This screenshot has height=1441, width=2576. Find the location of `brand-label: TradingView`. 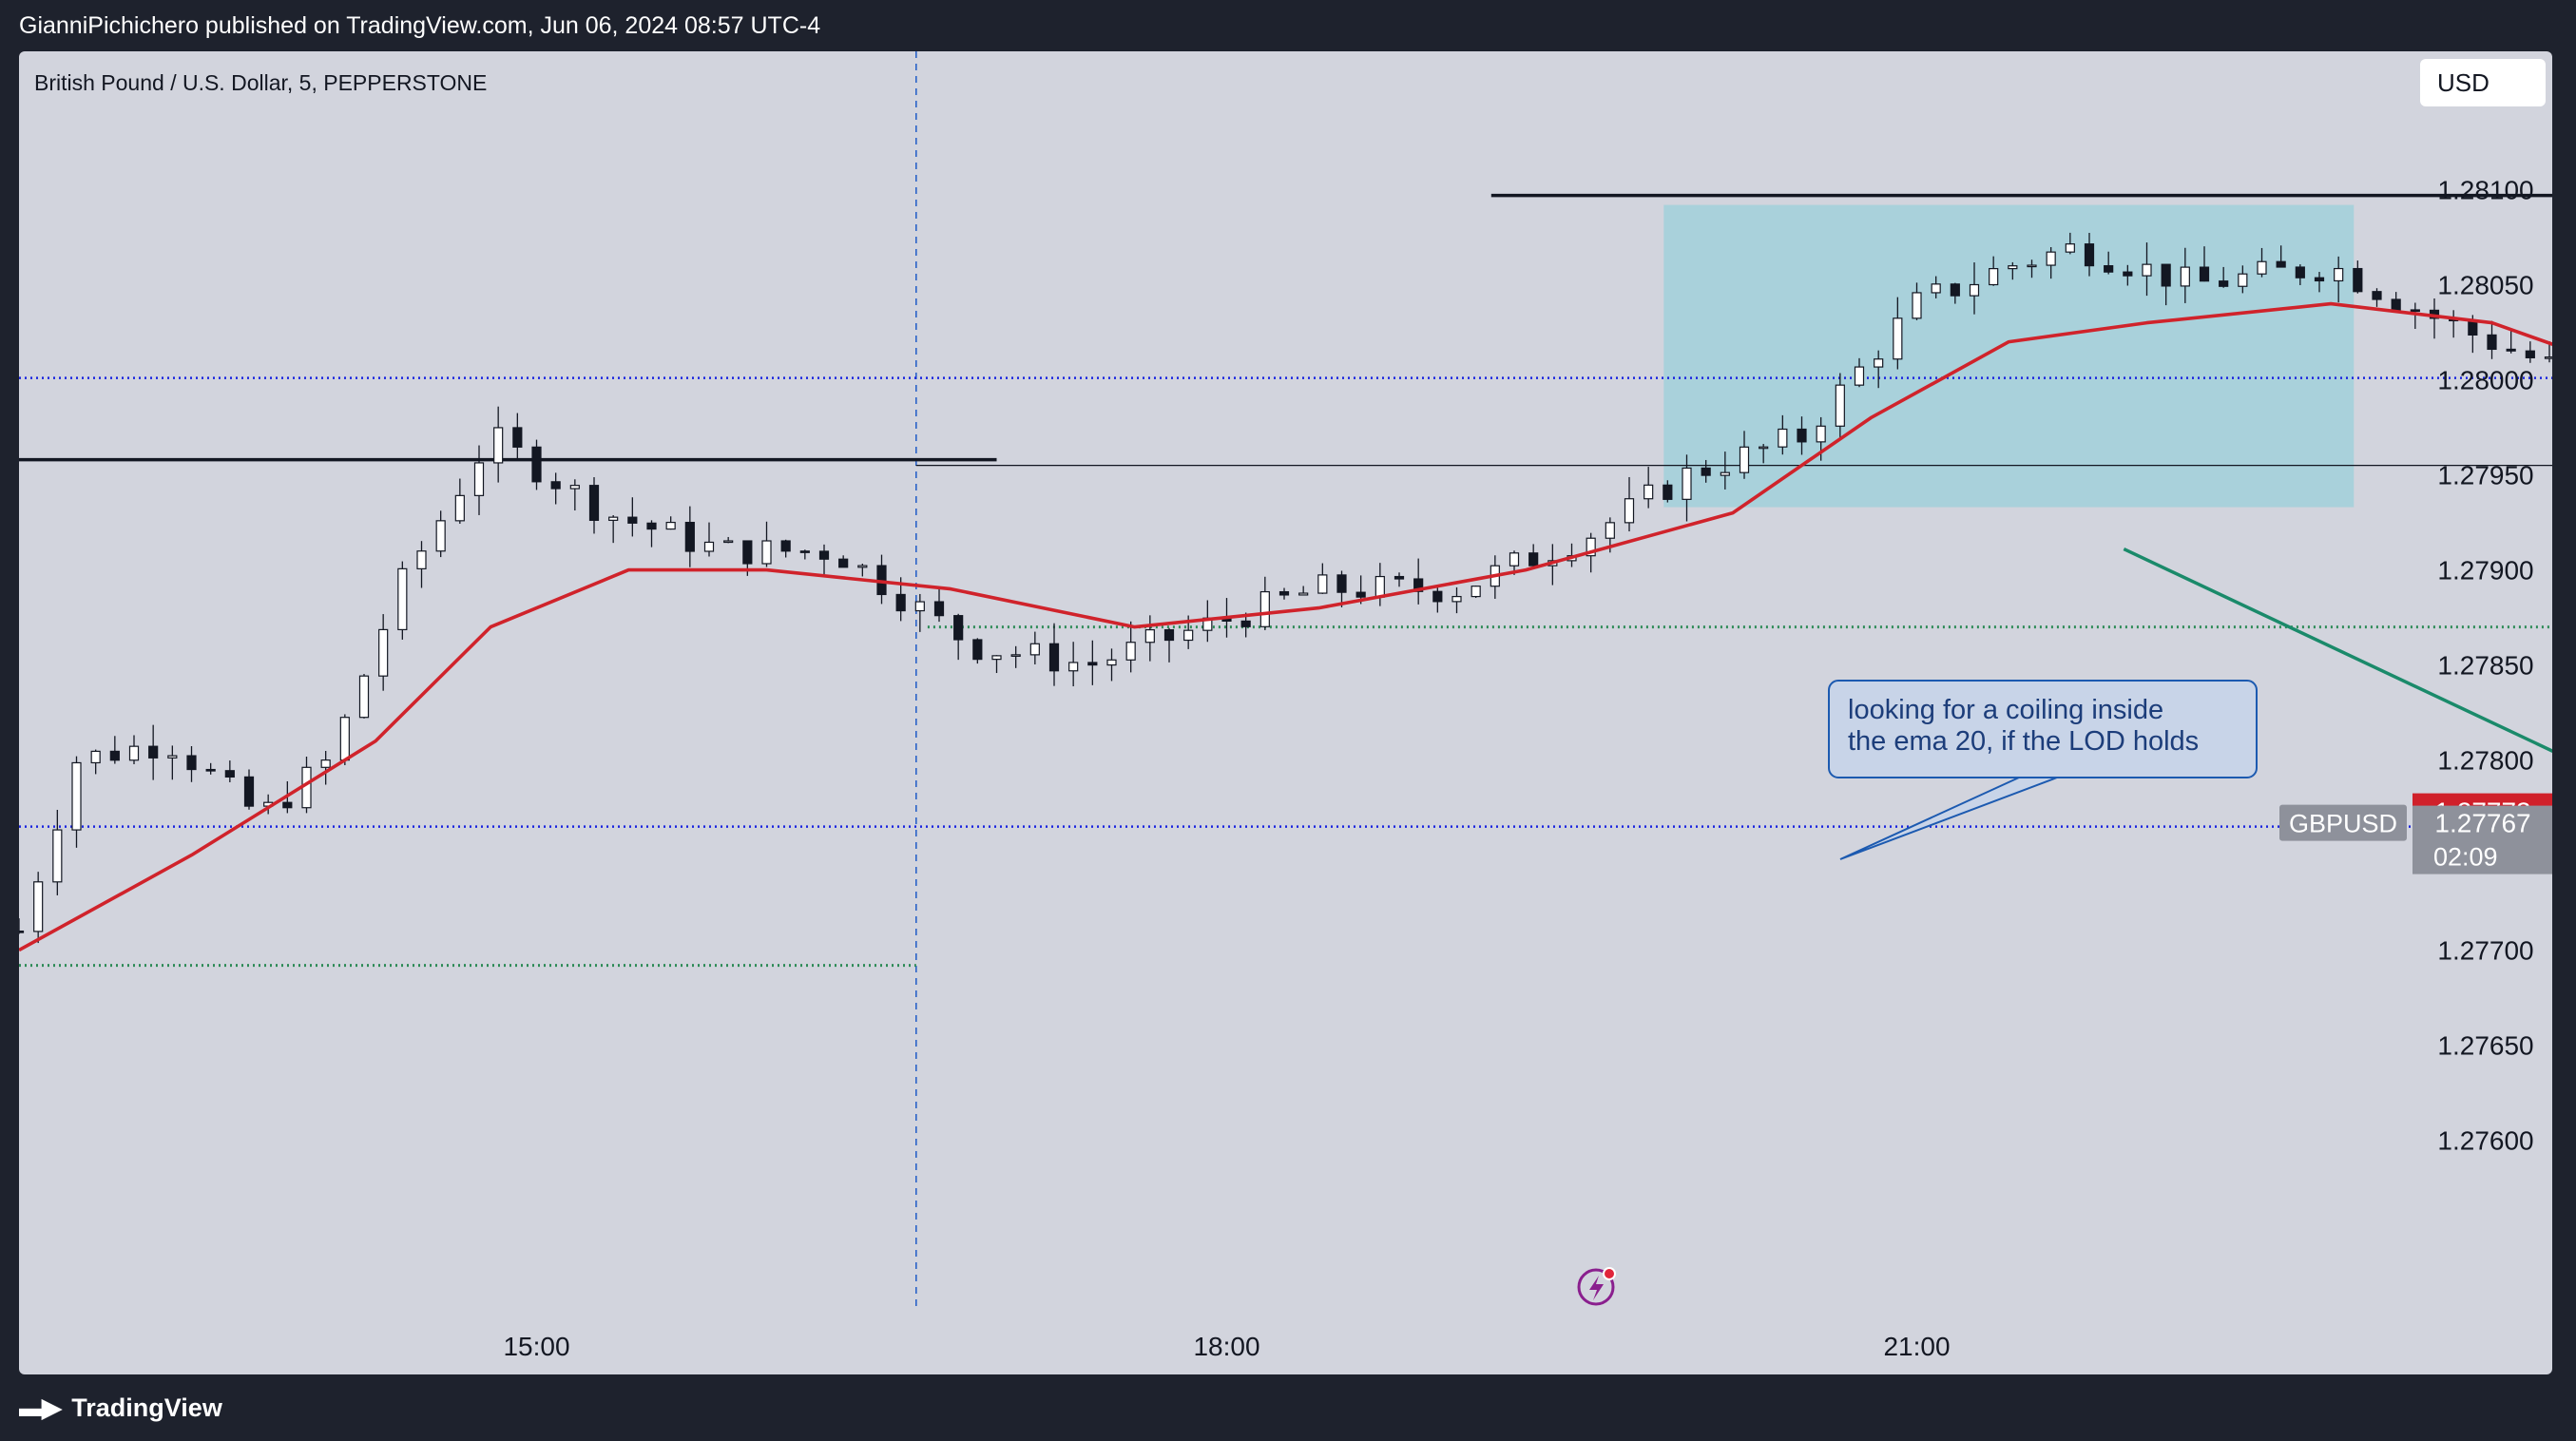

brand-label: TradingView is located at coordinates (146, 1407).